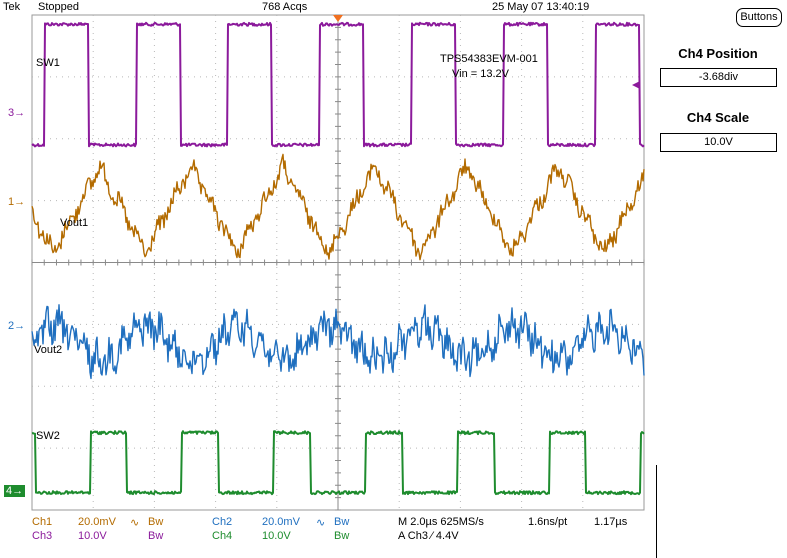 The width and height of the screenshot is (787, 558). Describe the element at coordinates (285, 7) in the screenshot. I see `acquisition-count: 768 Acqs` at that location.